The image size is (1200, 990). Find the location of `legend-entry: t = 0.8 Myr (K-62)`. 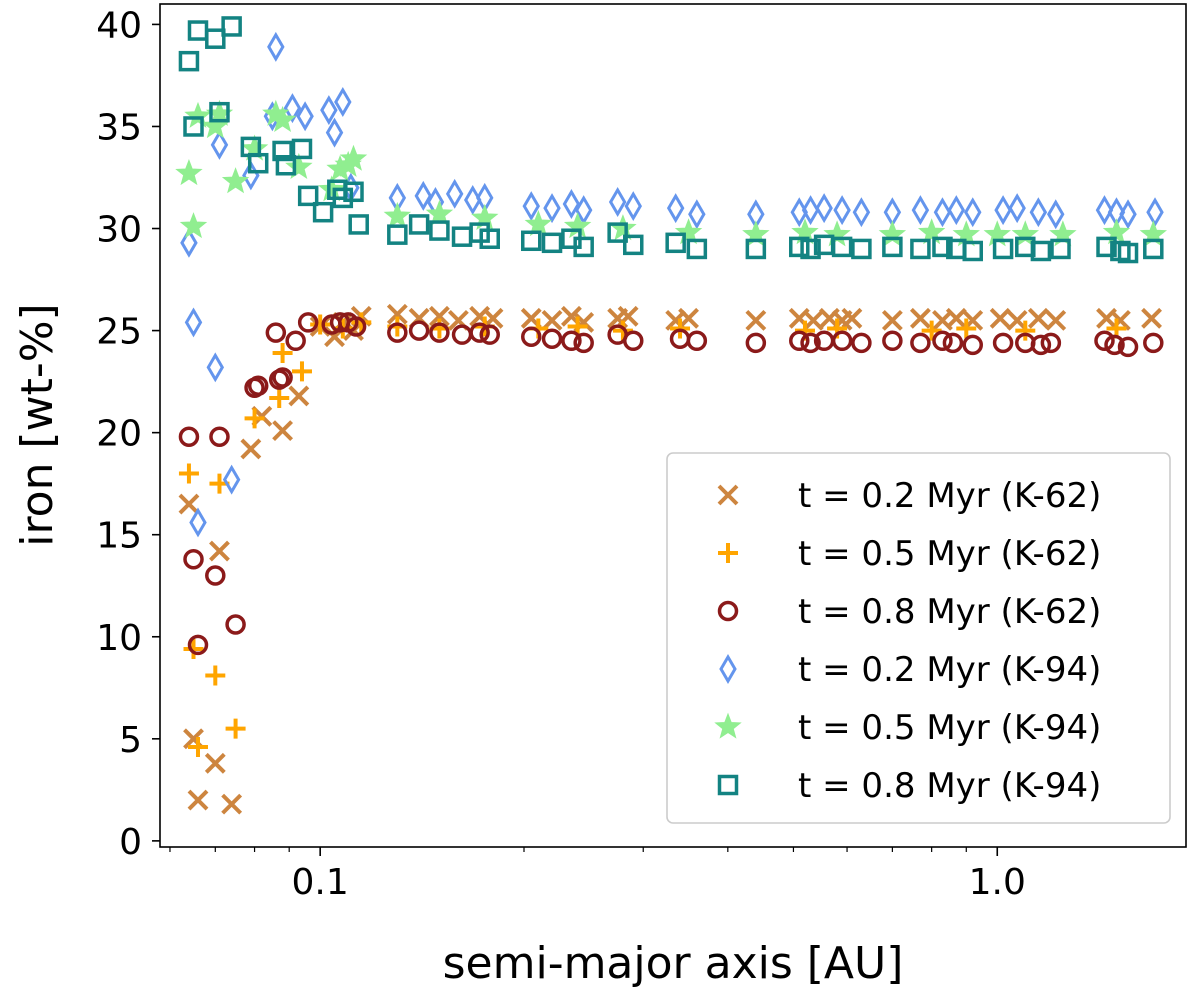

legend-entry: t = 0.8 Myr (K-62) is located at coordinates (909, 612).